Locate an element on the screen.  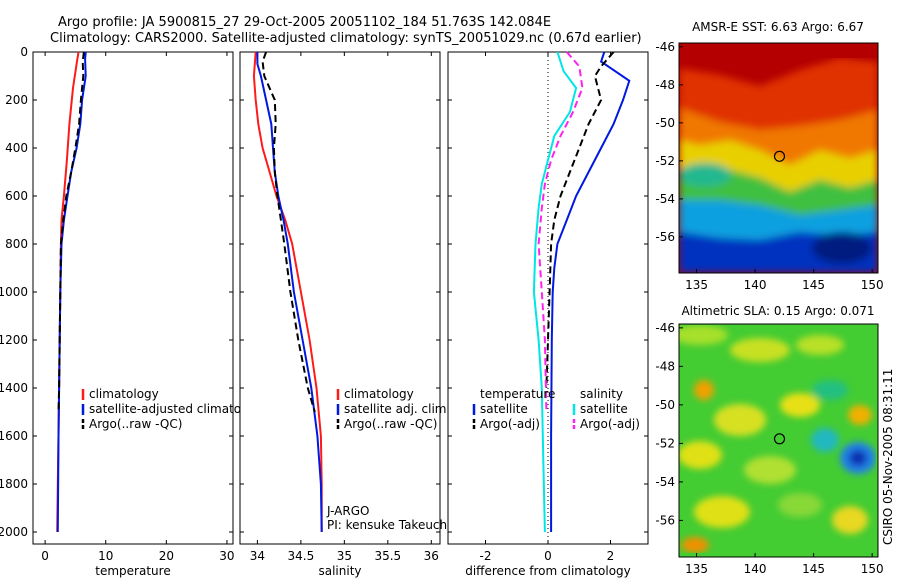
y-tick-label: 800 is located at coordinates (16, 244).